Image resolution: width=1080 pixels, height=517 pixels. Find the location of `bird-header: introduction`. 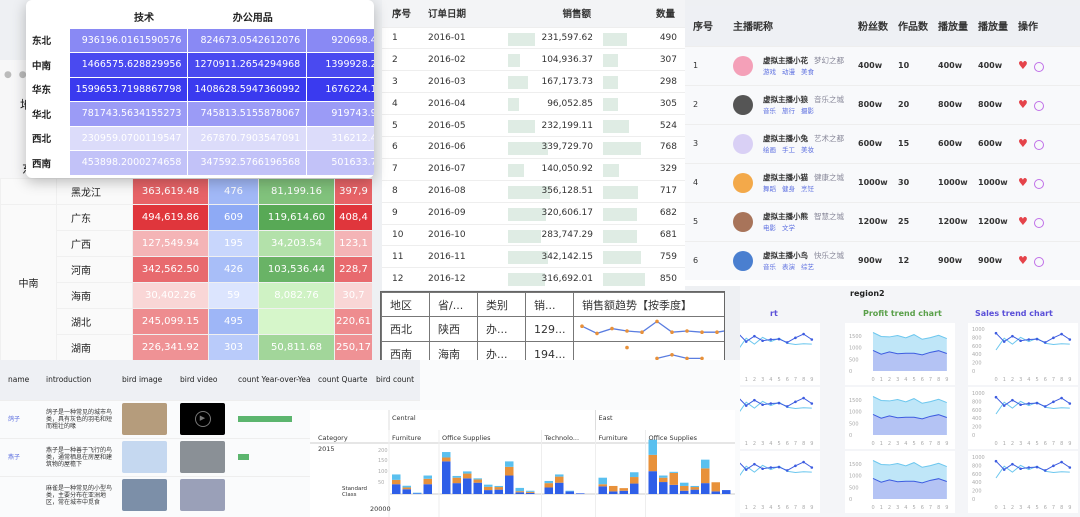

bird-header: introduction is located at coordinates (76, 380).